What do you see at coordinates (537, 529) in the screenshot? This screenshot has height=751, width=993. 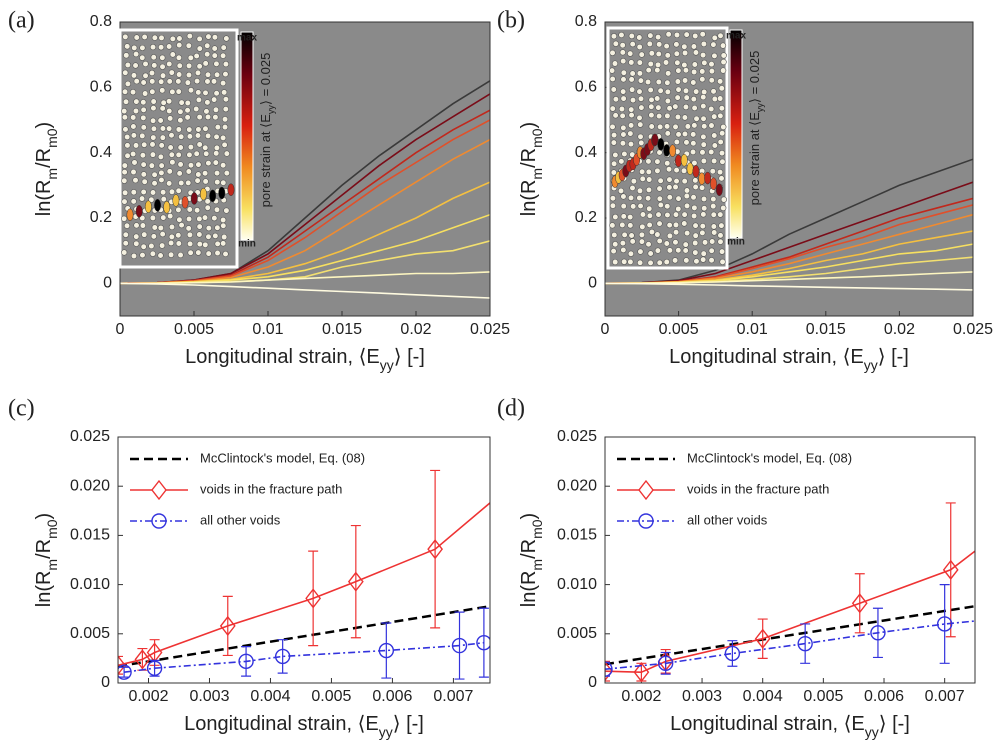 I see `subscript: m0` at bounding box center [537, 529].